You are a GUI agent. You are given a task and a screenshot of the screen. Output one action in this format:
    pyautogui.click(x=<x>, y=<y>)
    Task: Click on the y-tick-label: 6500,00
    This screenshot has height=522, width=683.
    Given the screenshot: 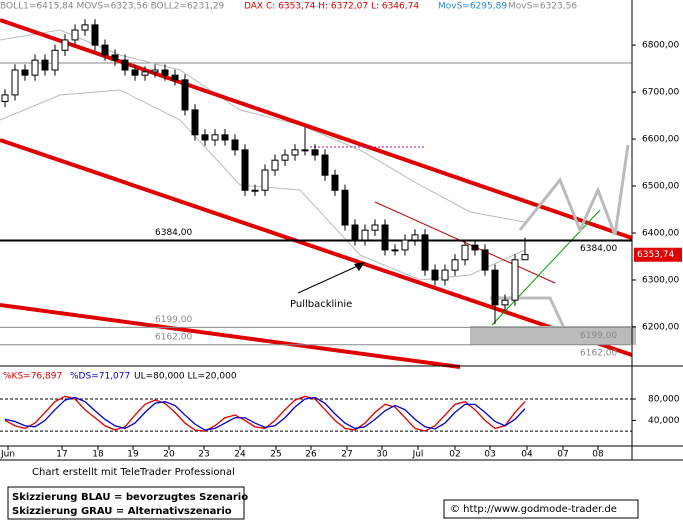 What is the action you would take?
    pyautogui.click(x=660, y=187)
    